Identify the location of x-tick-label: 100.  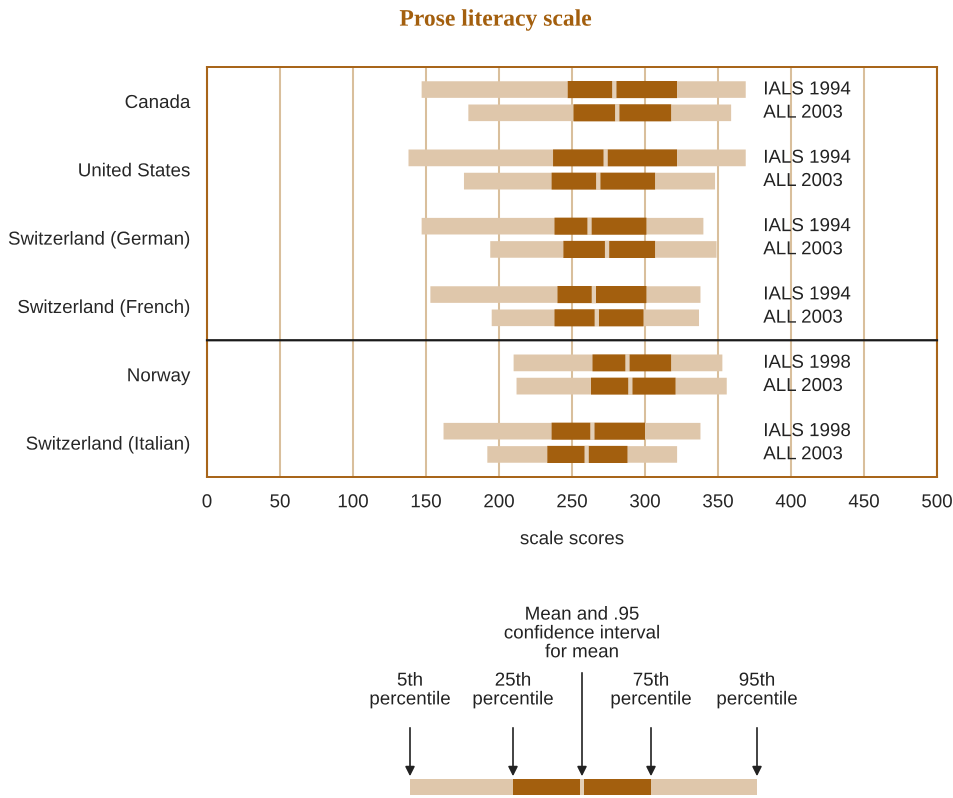
(353, 501).